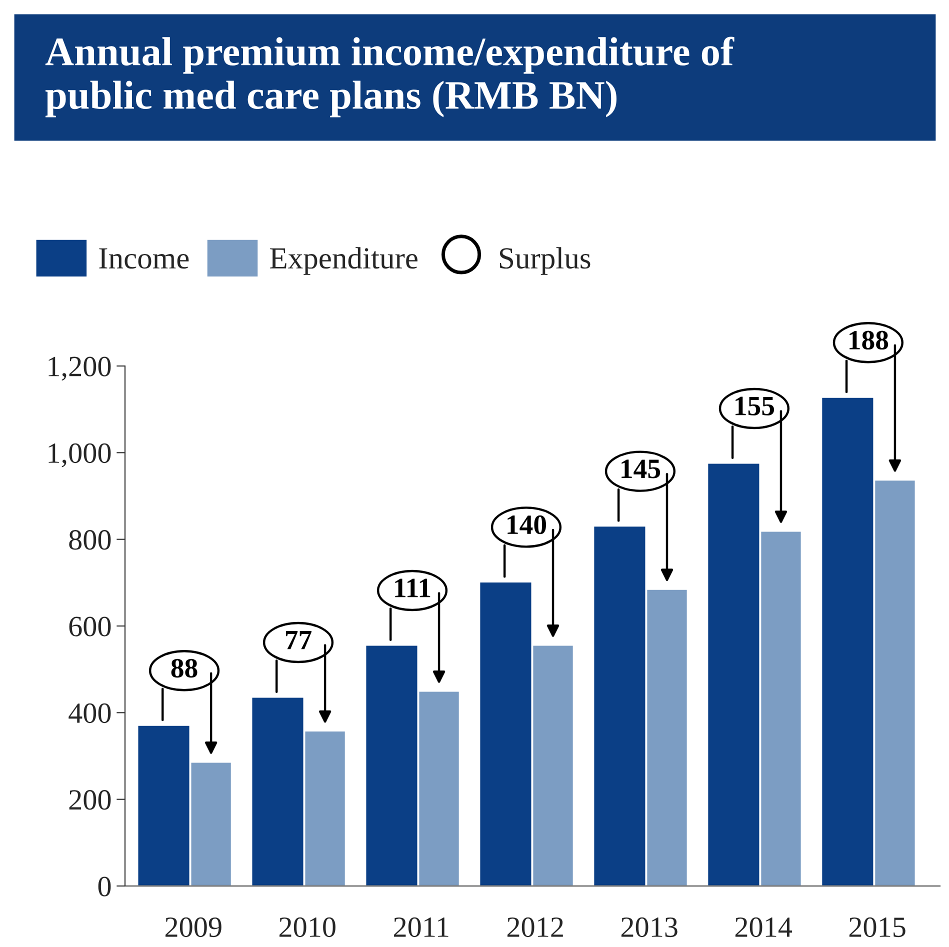 This screenshot has height=947, width=949. What do you see at coordinates (79, 368) in the screenshot?
I see `y-tick-label: 1,200` at bounding box center [79, 368].